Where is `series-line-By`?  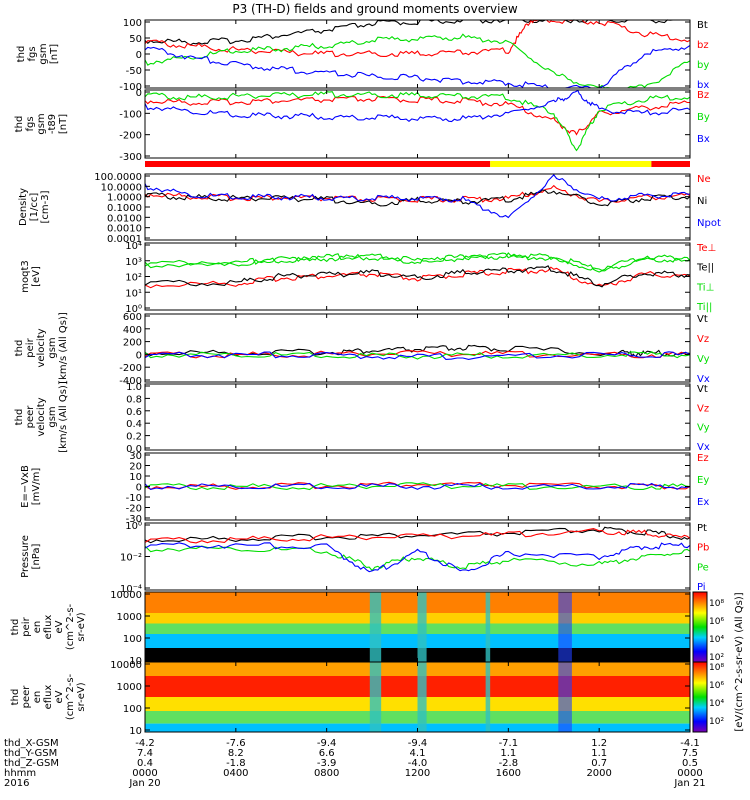 series-line-By is located at coordinates (417, 121).